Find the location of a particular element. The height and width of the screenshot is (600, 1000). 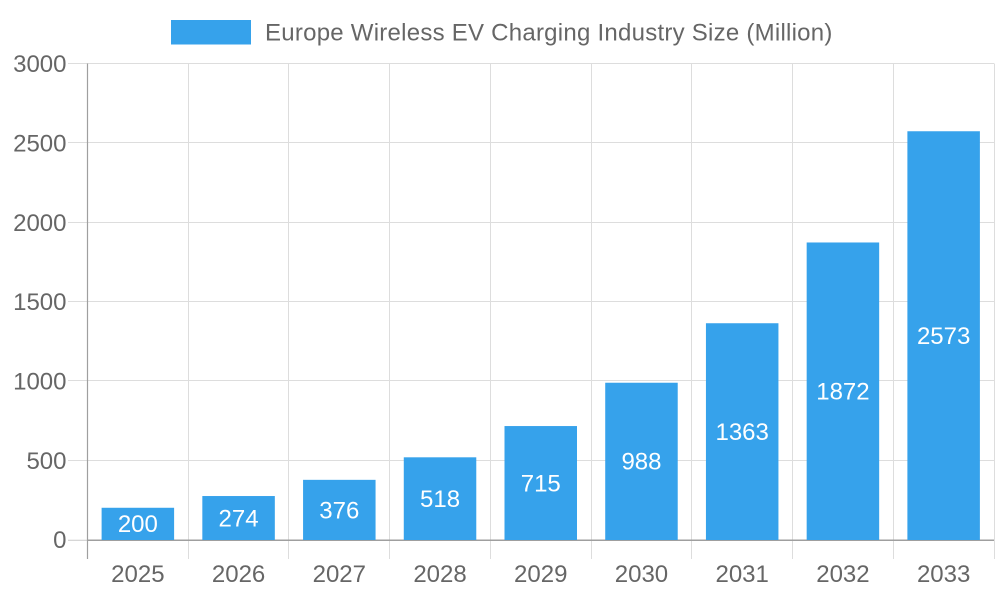

svg-text: 2033 is located at coordinates (943, 574).